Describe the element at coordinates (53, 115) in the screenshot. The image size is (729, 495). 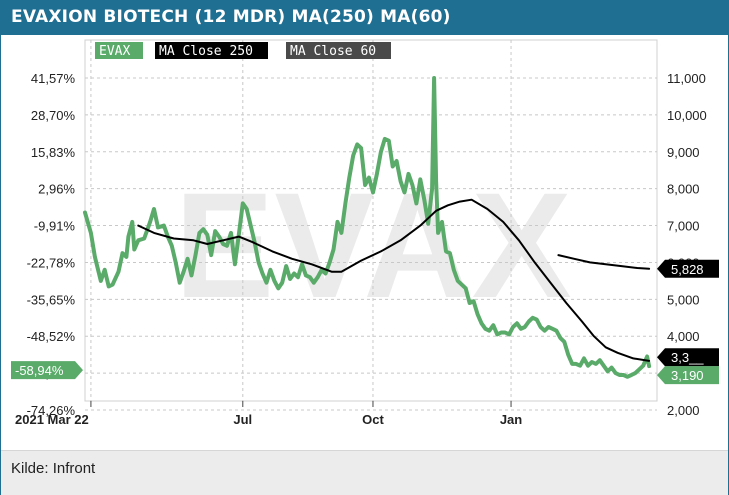
I see `y-left-tick-label: 28,70%` at that location.